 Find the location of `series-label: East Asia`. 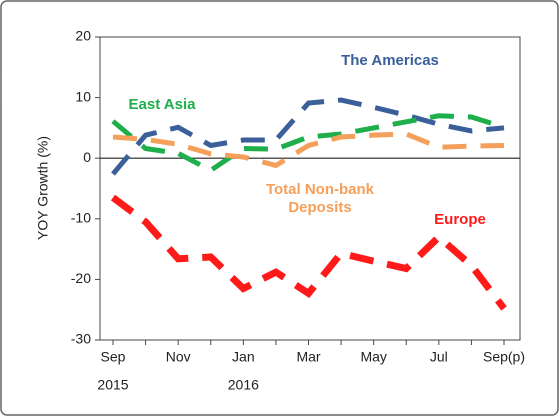

series-label: East Asia is located at coordinates (162, 104).